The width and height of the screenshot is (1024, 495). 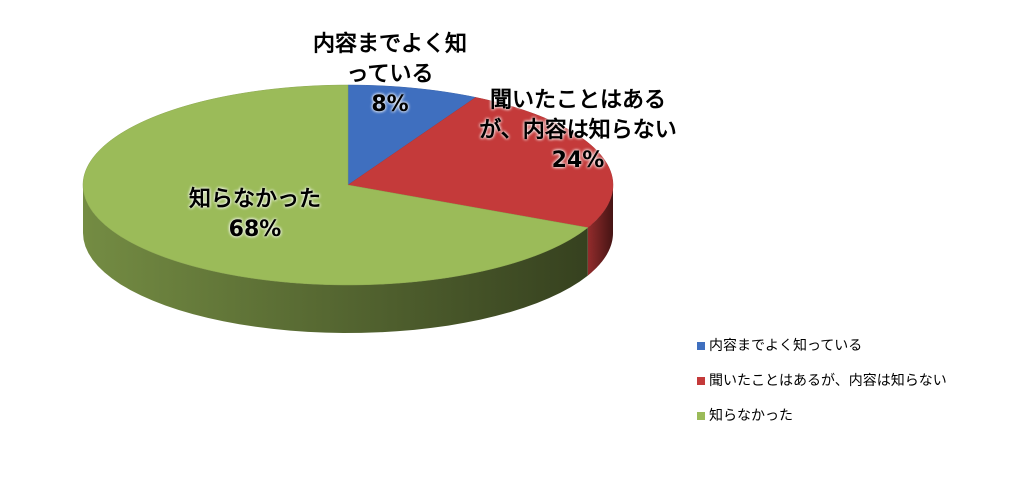 I want to click on legend-label: 内容までよく知っている, so click(x=786, y=346).